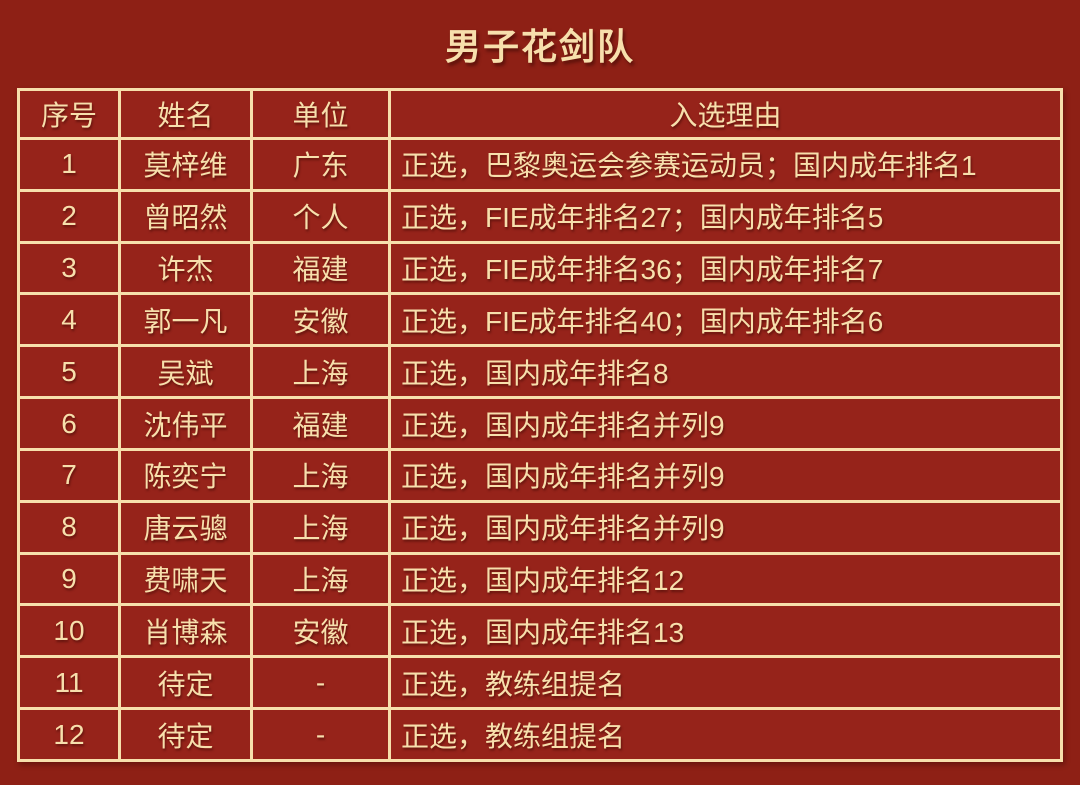 This screenshot has width=1080, height=785. Describe the element at coordinates (185, 475) in the screenshot. I see `cell-name: 陈奕宁` at that location.